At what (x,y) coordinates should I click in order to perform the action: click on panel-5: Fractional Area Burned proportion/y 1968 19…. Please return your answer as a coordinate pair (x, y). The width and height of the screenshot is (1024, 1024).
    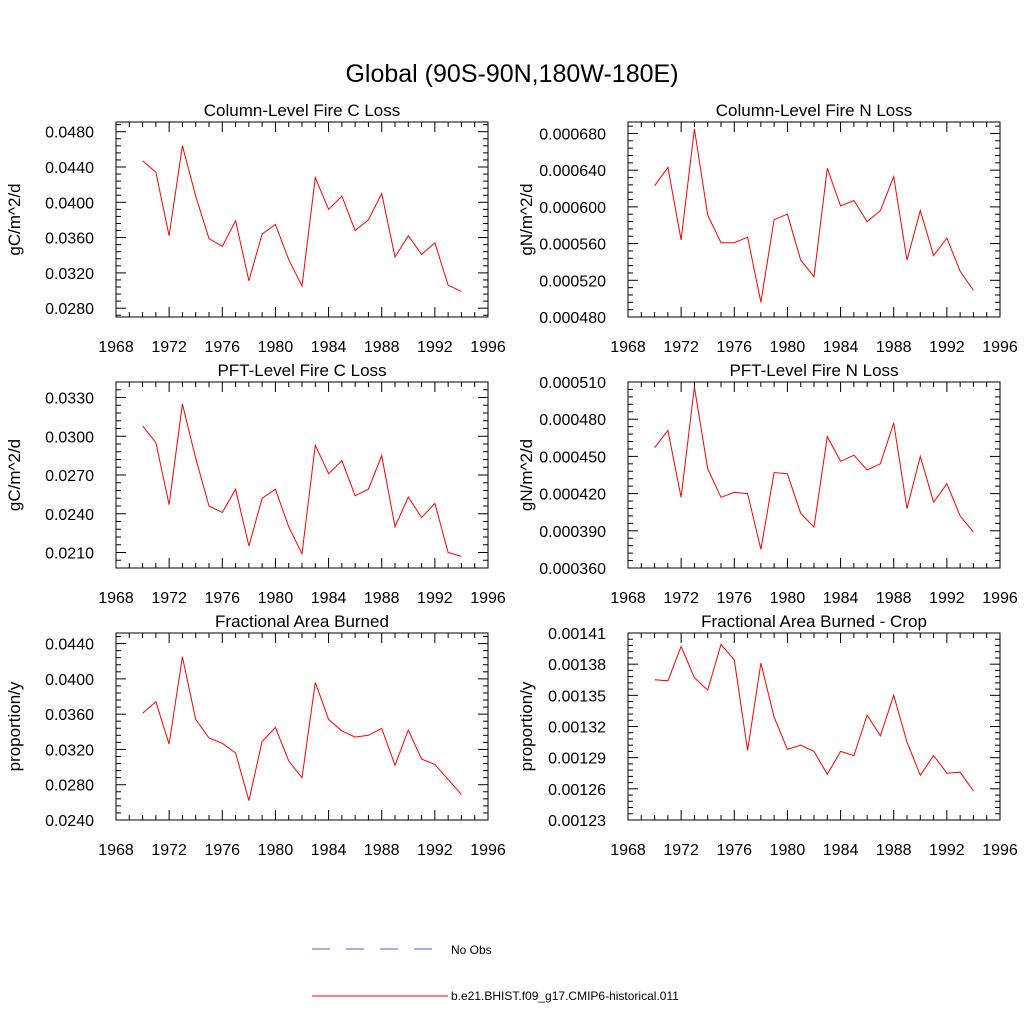
    Looking at the image, I should click on (255, 735).